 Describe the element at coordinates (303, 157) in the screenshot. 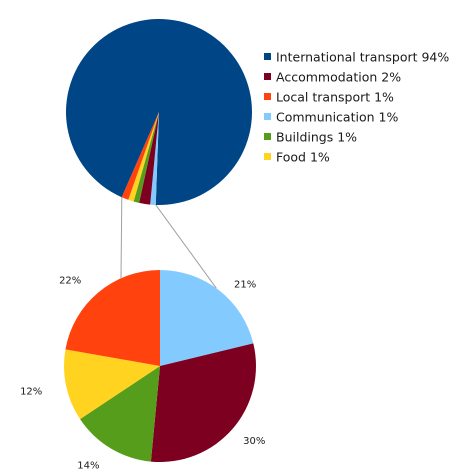

I see `legend-label-food: Food 1%` at that location.